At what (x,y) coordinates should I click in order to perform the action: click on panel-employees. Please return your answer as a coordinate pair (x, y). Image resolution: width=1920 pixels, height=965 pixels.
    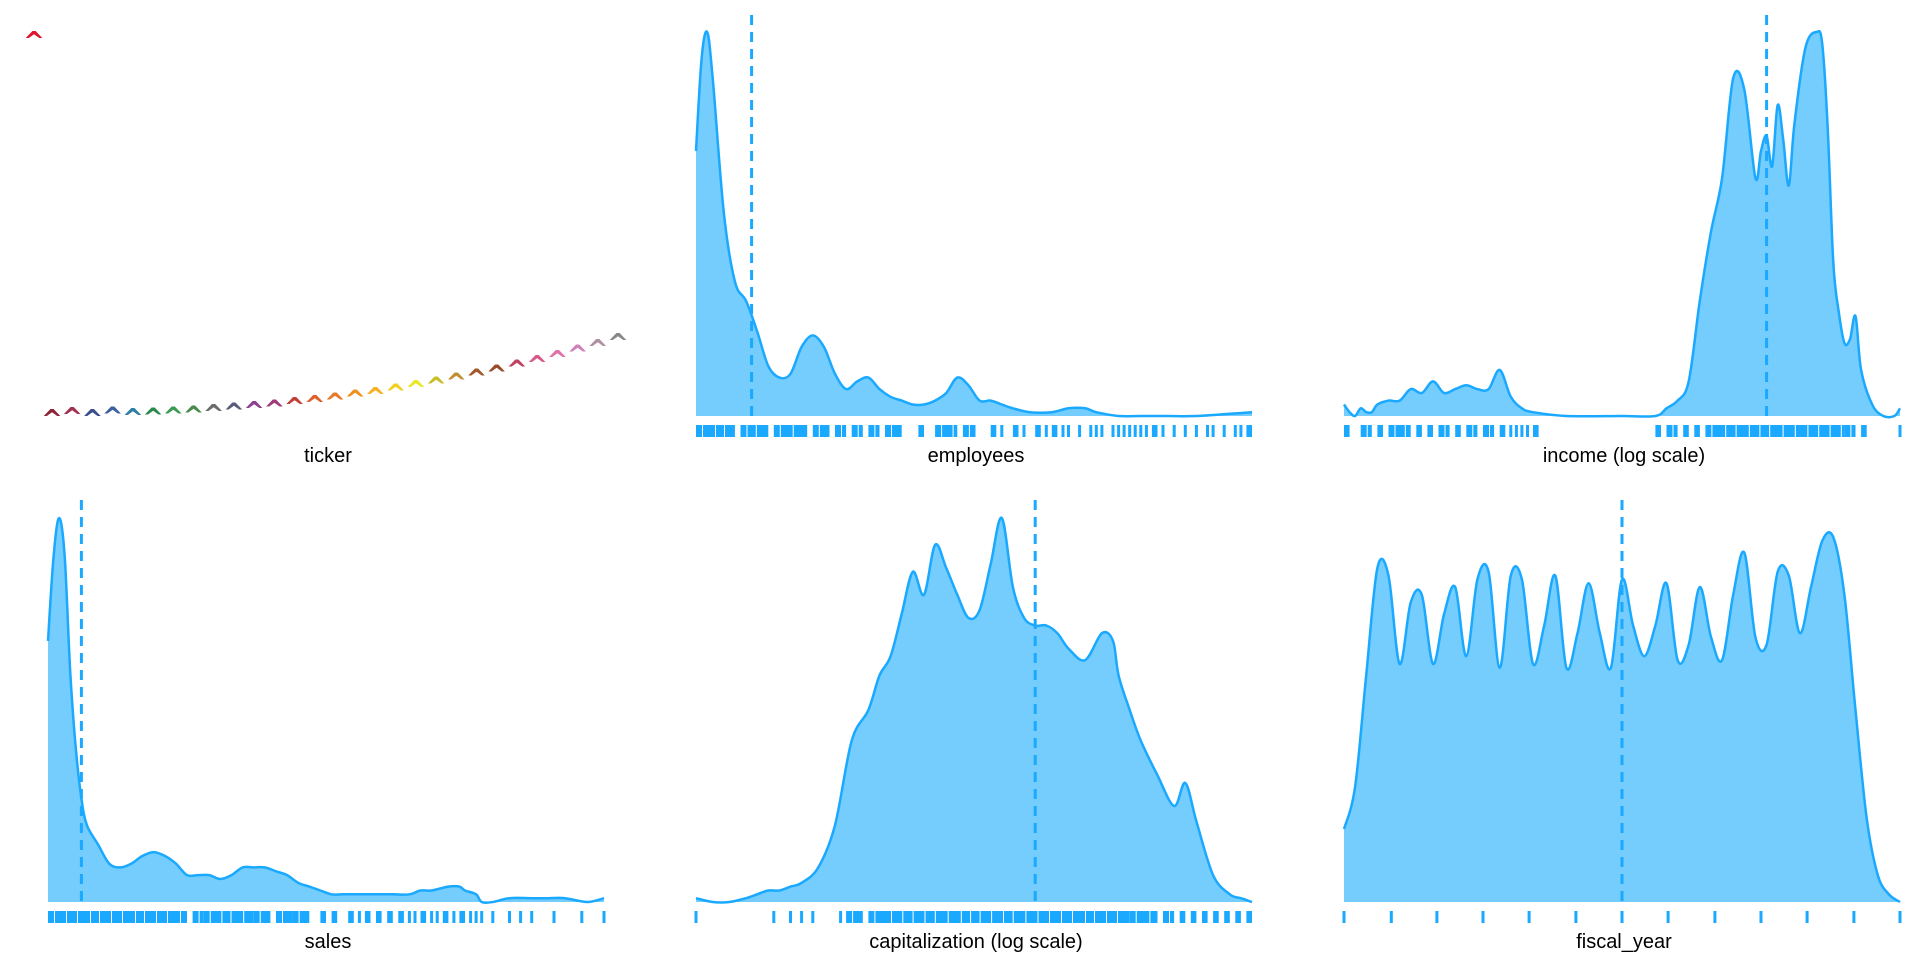
    Looking at the image, I should click on (973, 226).